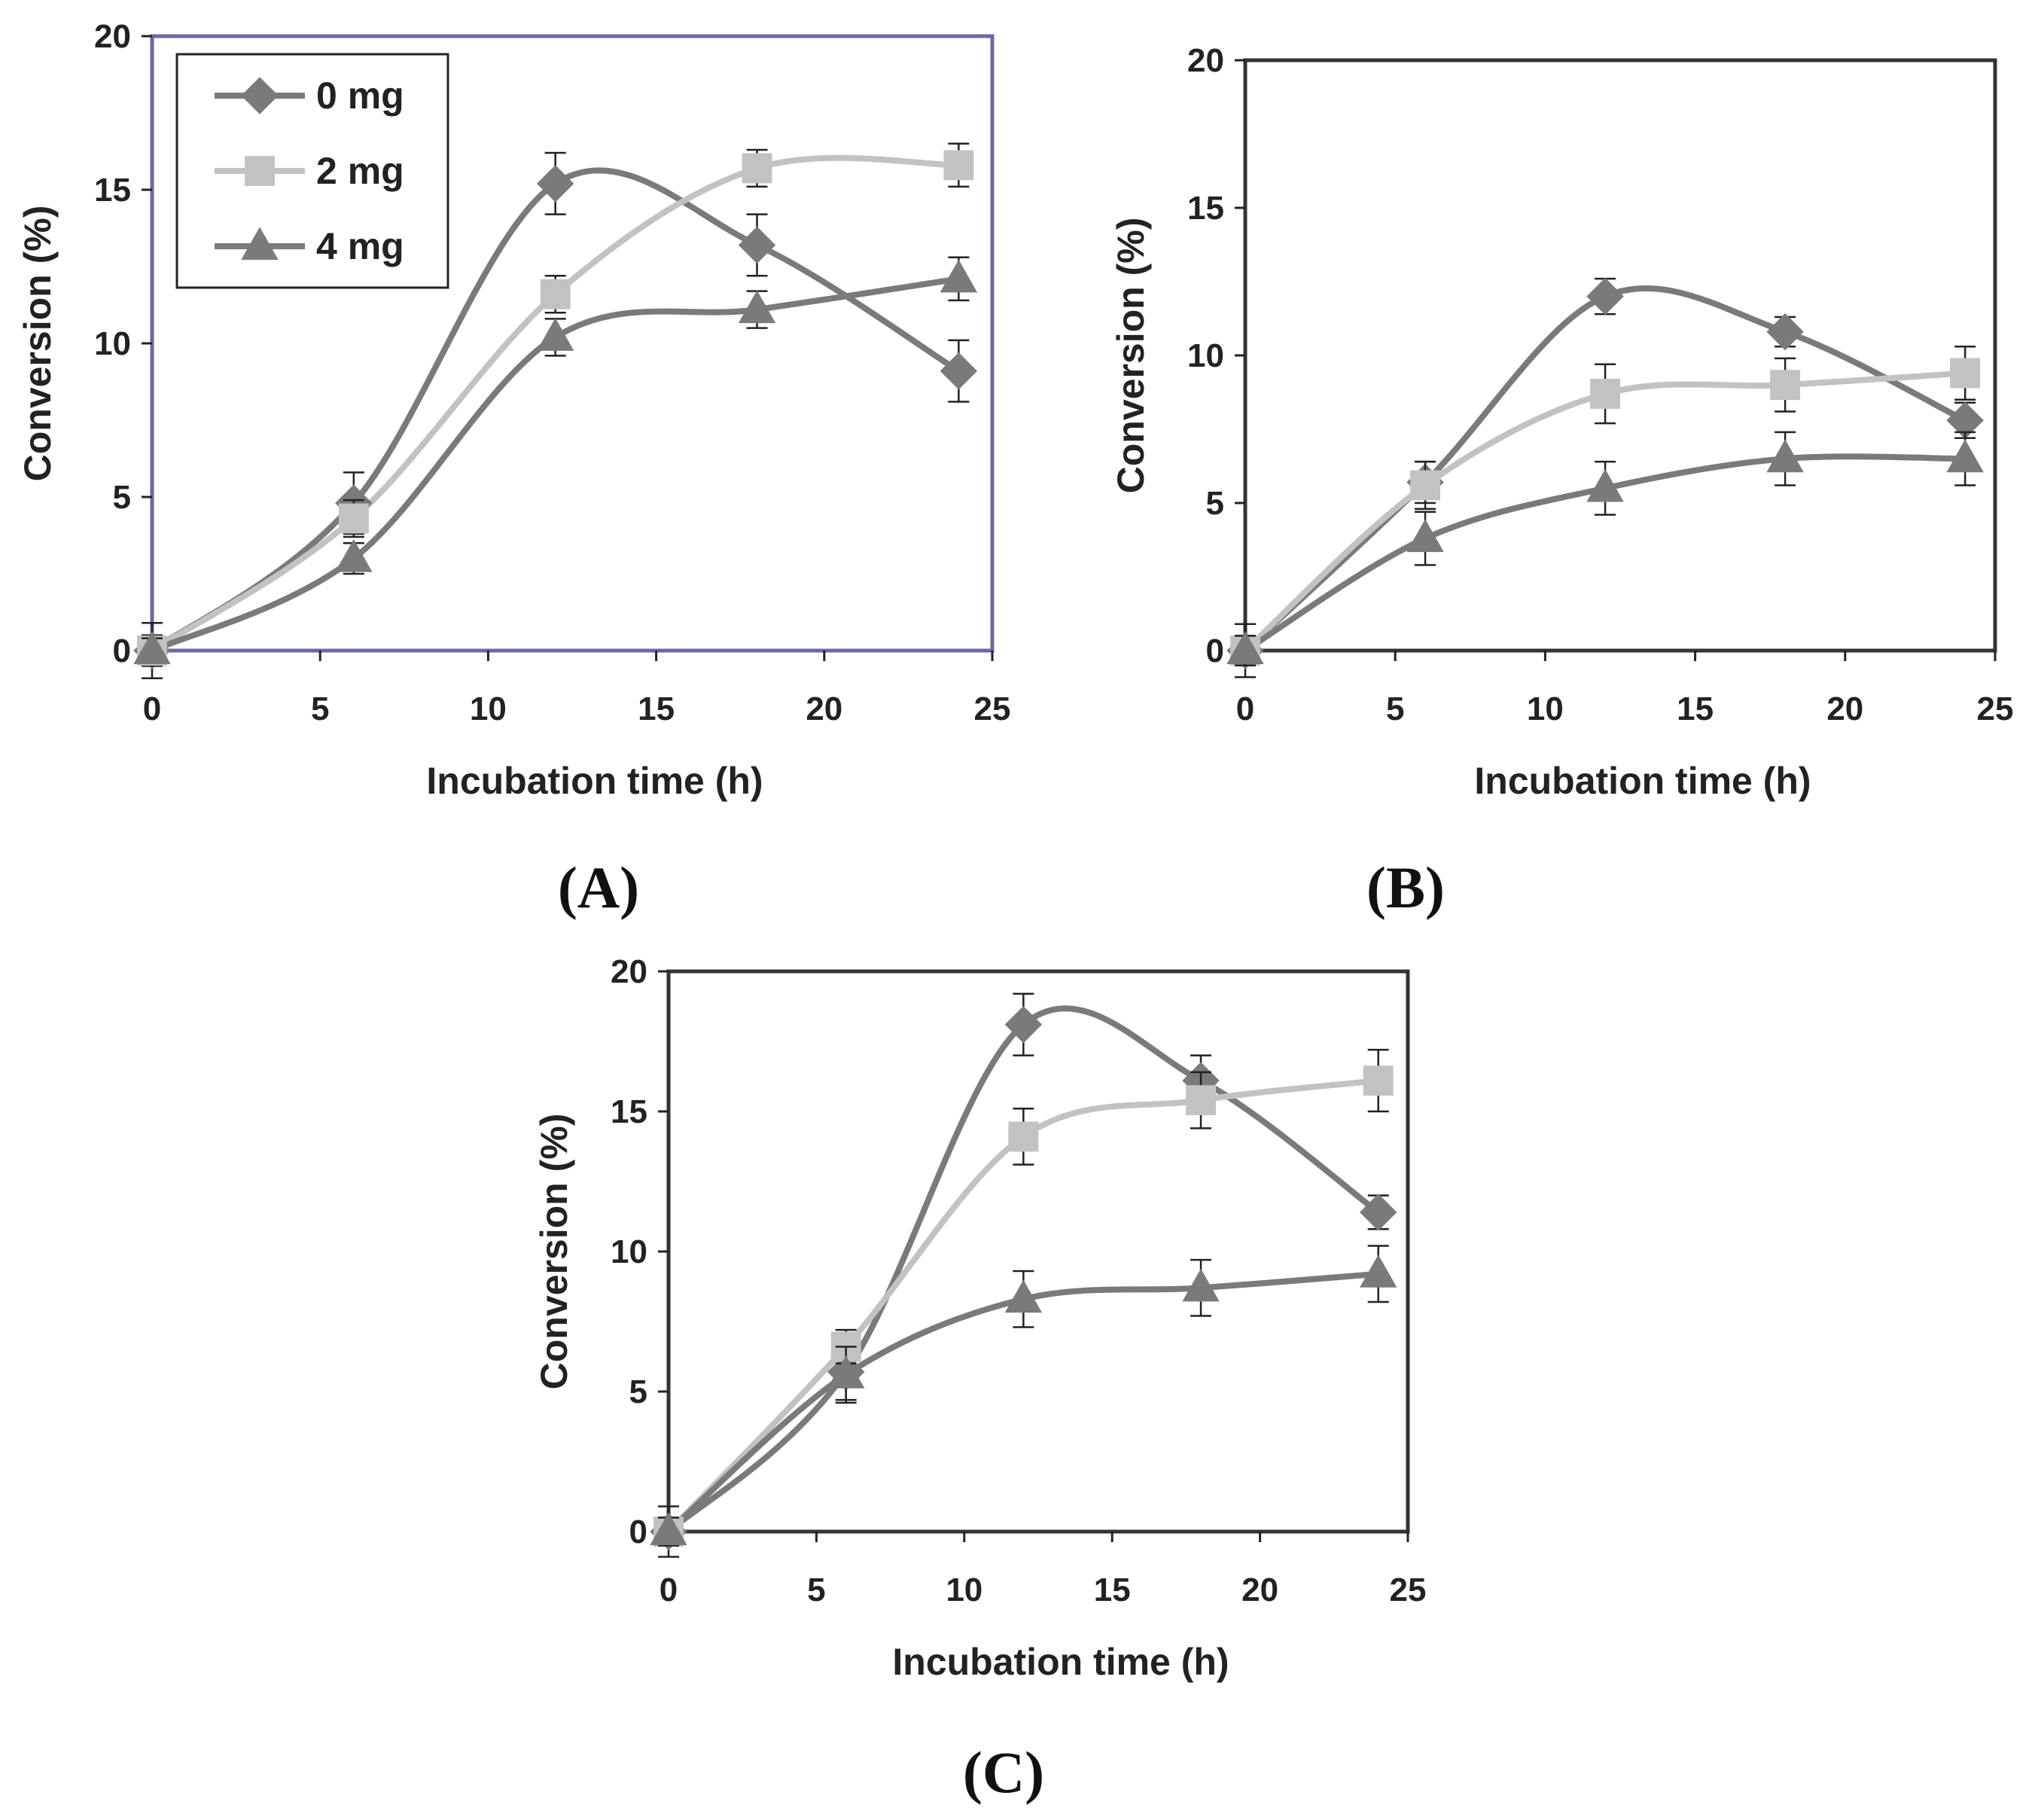 Image resolution: width=2038 pixels, height=1820 pixels. Describe the element at coordinates (360, 246) in the screenshot. I see `legend-label: 4 mg` at that location.